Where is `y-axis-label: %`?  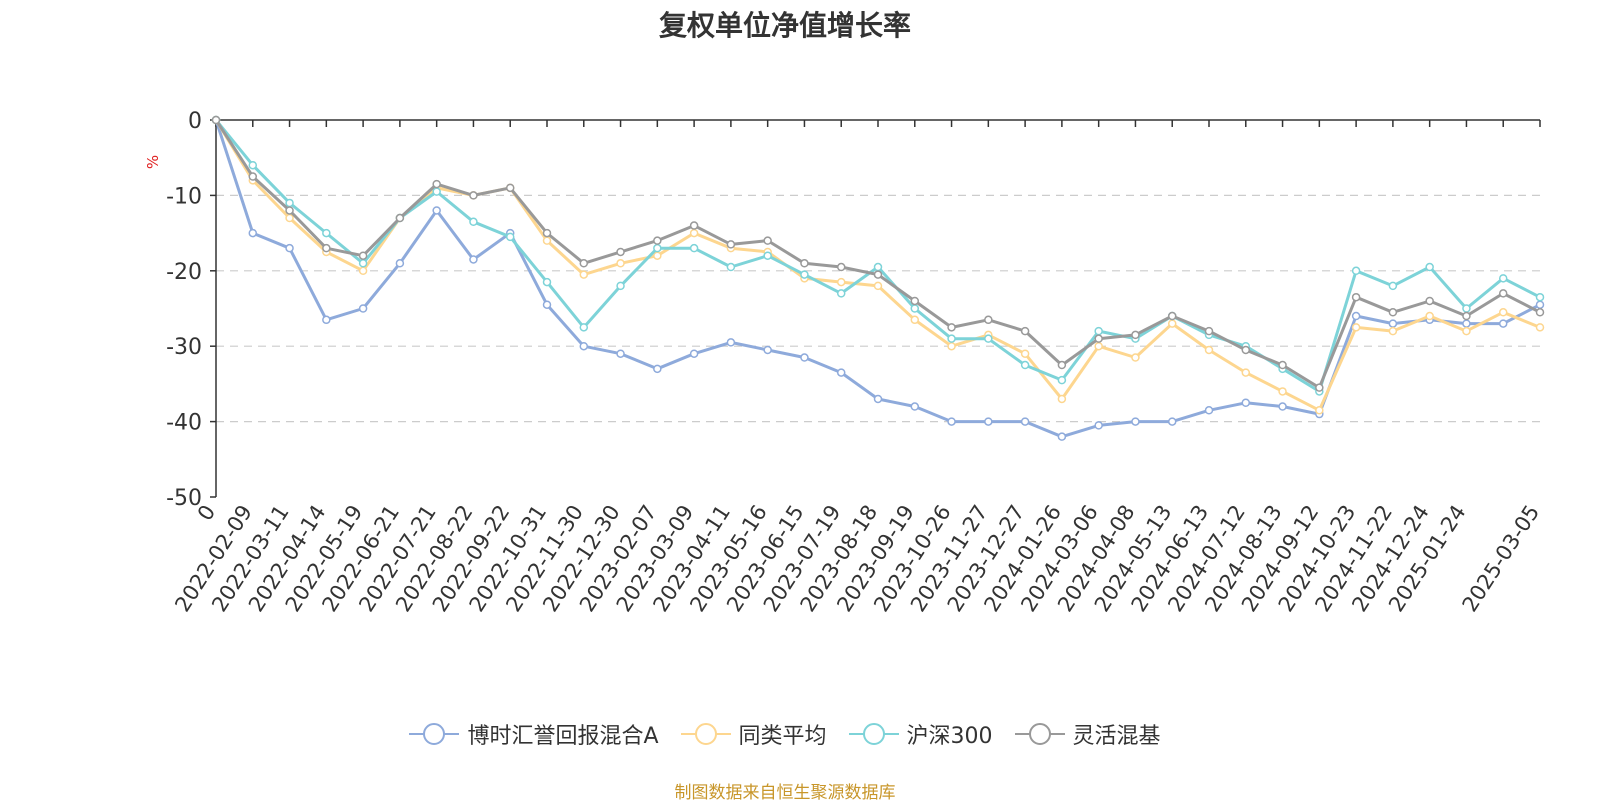
y-axis-label: % is located at coordinates (153, 162).